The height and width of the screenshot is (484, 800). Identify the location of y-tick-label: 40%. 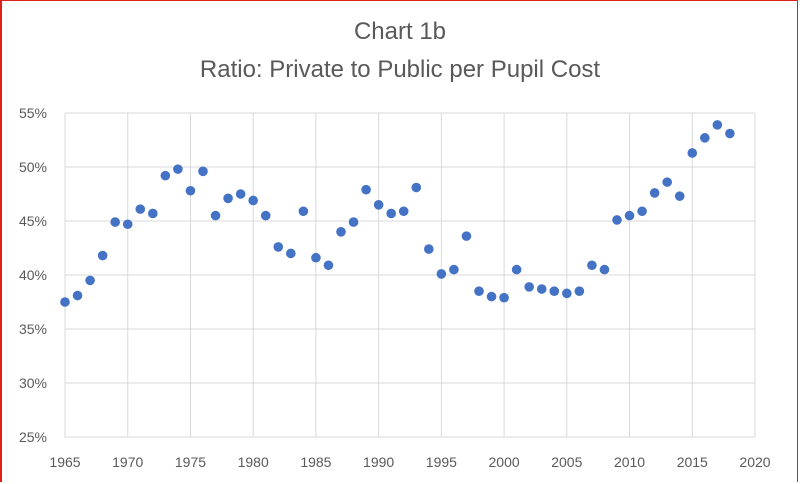
(33, 275).